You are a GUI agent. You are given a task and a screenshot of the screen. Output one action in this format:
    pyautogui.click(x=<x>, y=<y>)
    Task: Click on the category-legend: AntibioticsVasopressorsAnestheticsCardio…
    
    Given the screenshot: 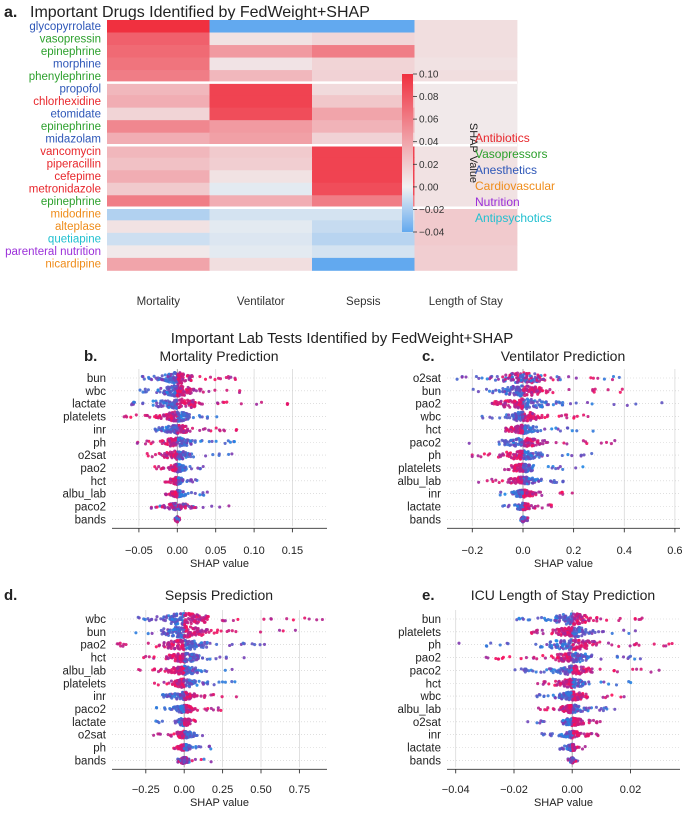 What is the action you would take?
    pyautogui.click(x=515, y=178)
    